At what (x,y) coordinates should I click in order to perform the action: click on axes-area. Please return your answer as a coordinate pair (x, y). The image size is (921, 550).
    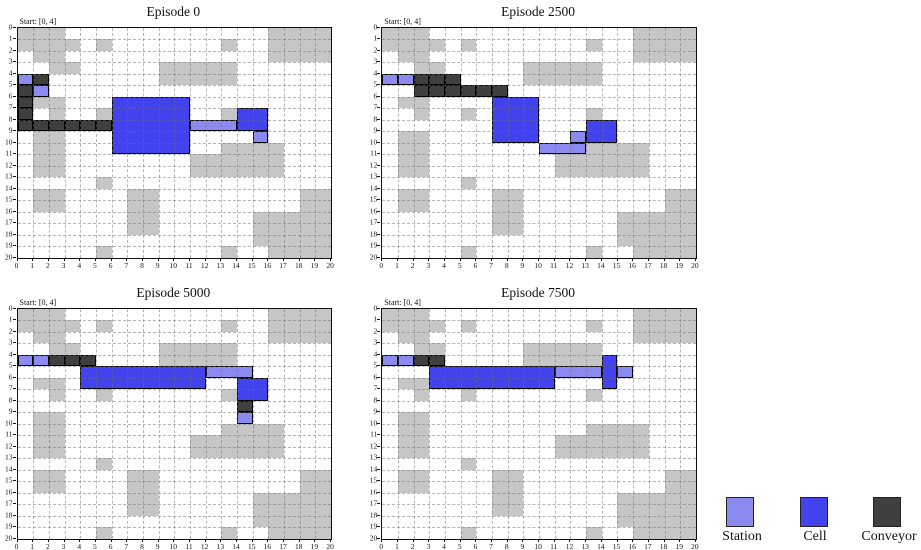
    Looking at the image, I should click on (539, 423).